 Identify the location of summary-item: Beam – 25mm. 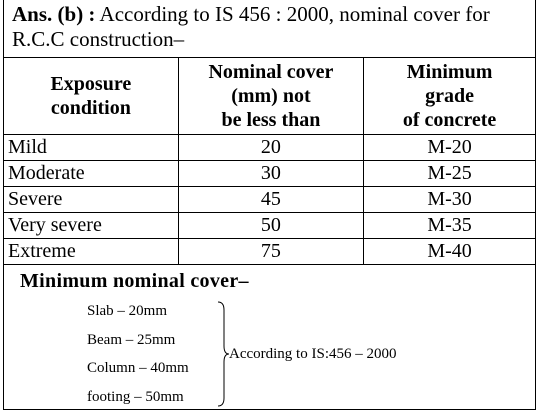
(131, 339).